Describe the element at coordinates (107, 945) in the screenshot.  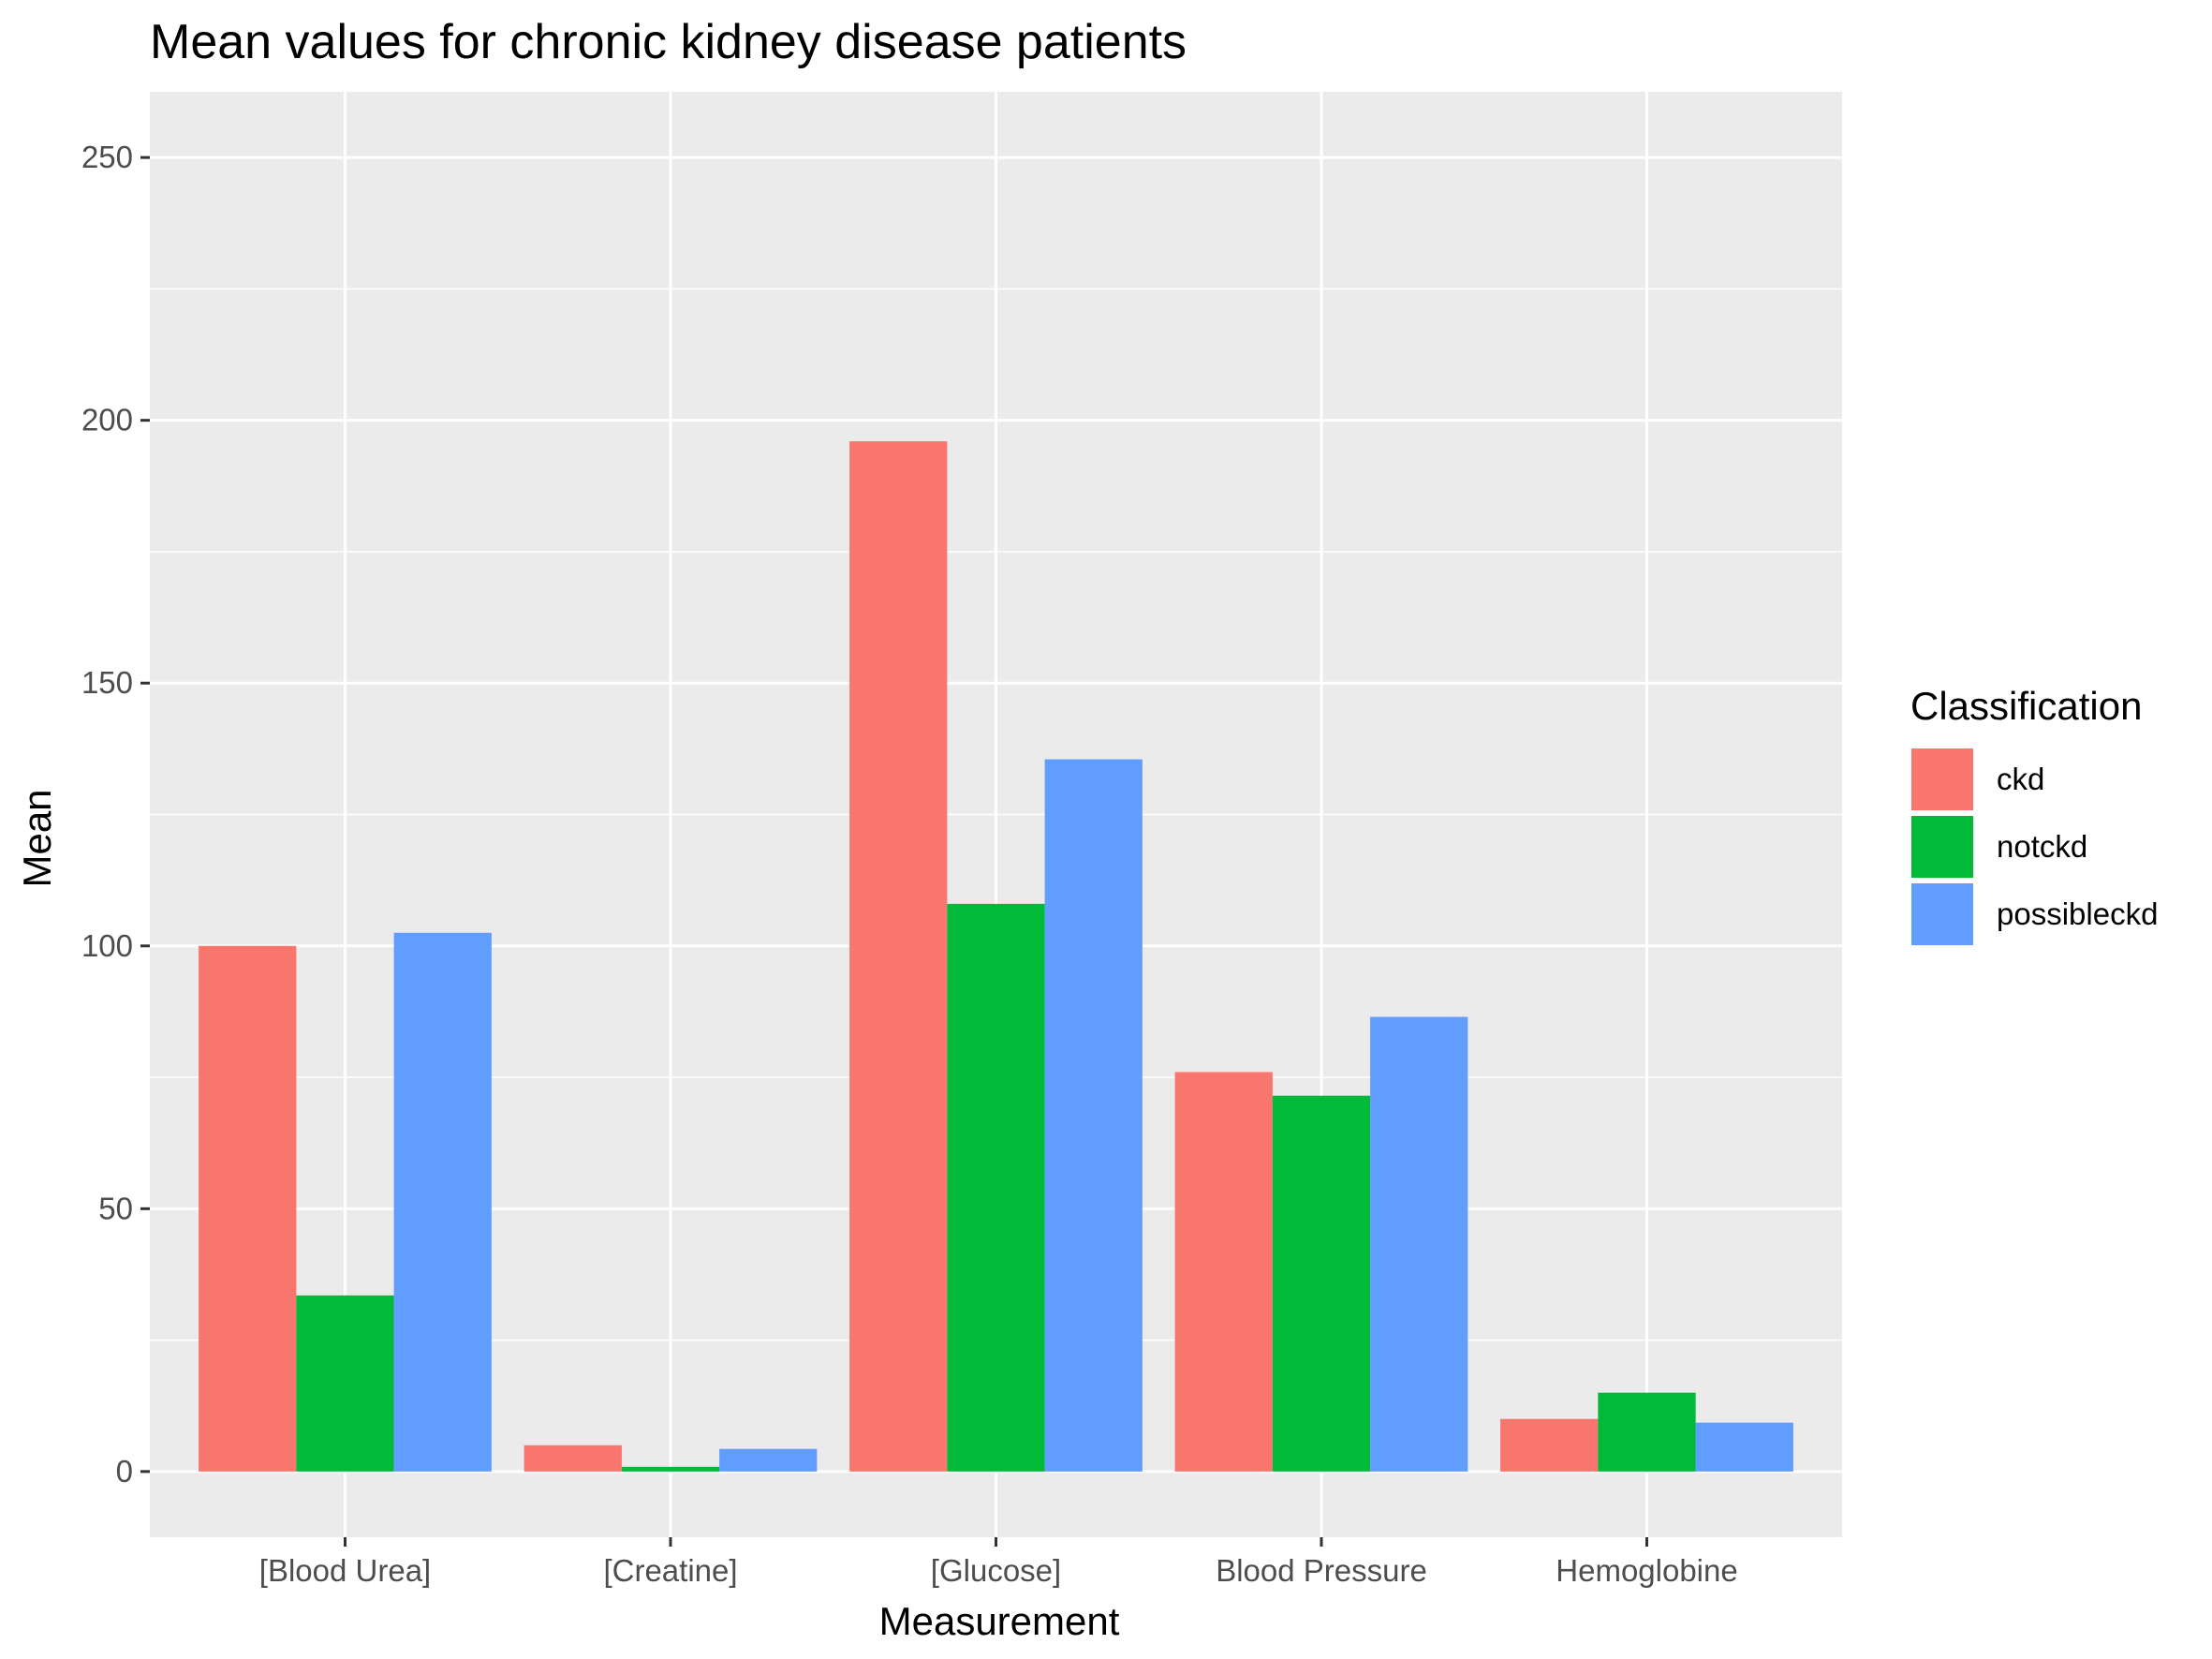
I see `y-tick-label: 100` at that location.